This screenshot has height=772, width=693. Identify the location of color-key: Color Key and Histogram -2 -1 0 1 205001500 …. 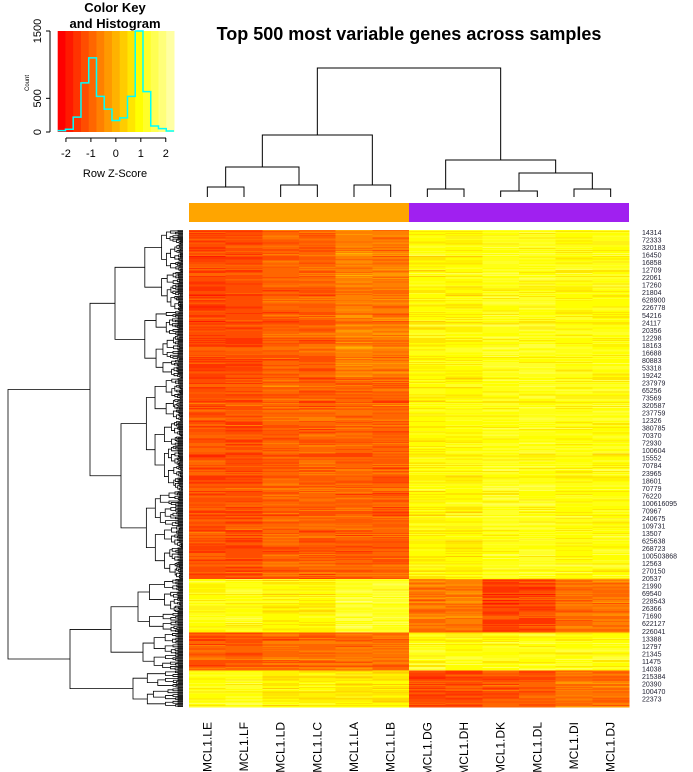
(100, 90).